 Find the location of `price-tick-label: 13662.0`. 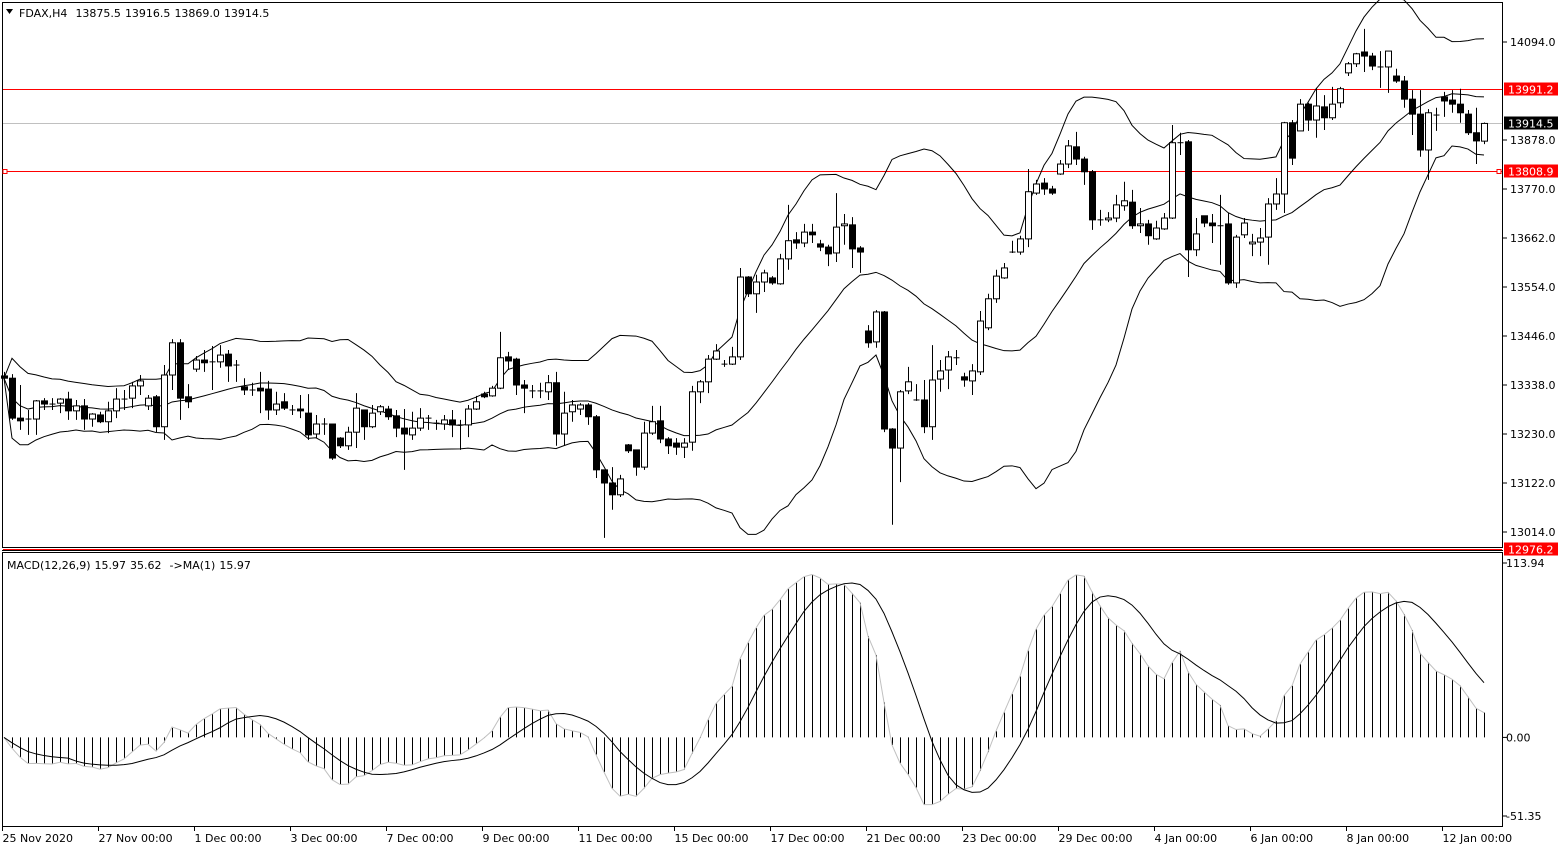

price-tick-label: 13662.0 is located at coordinates (1533, 238).